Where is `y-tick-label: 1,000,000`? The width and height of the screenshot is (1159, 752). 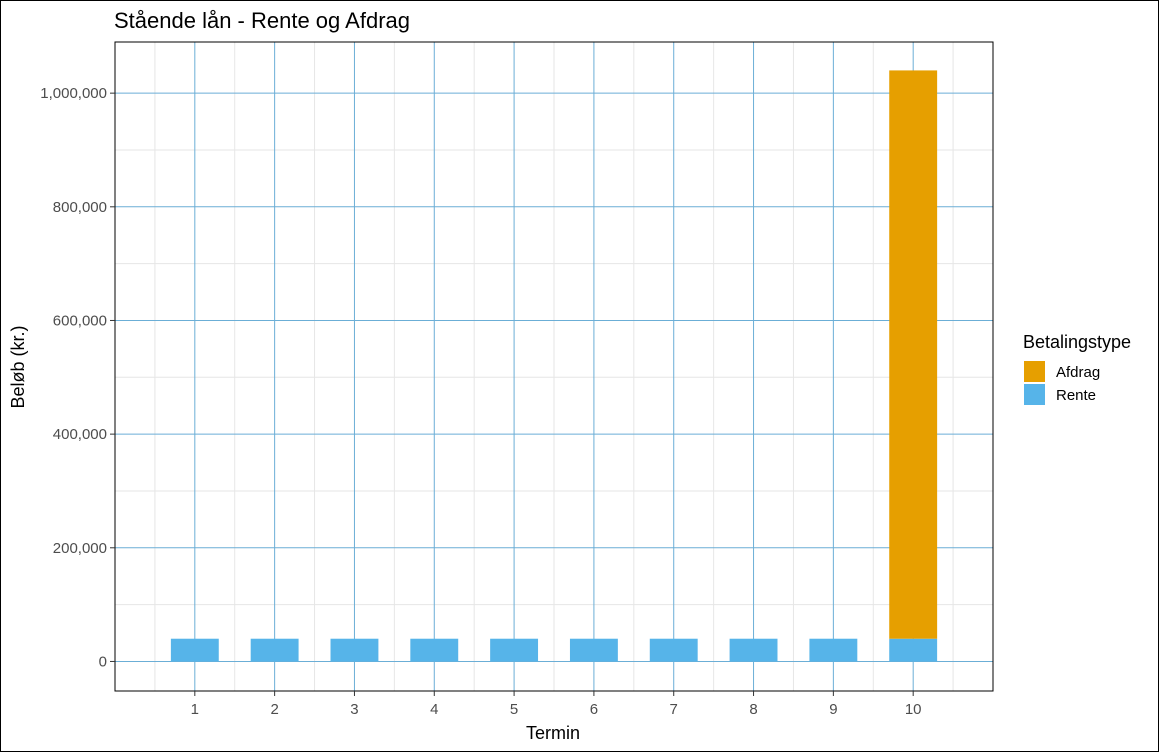 y-tick-label: 1,000,000 is located at coordinates (73, 93).